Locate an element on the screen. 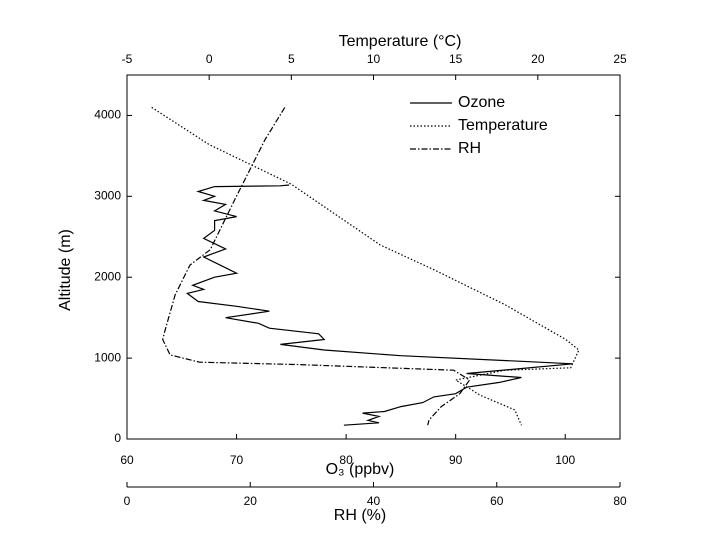  x2-tick-label: 15 is located at coordinates (456, 59).